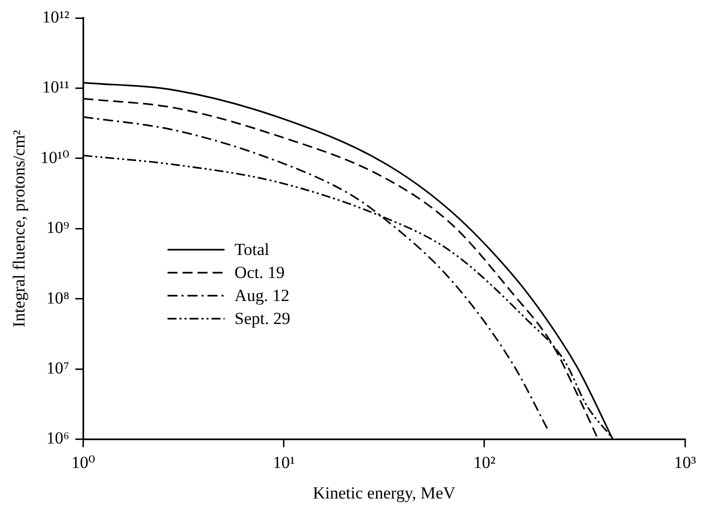 Image resolution: width=715 pixels, height=514 pixels. I want to click on x-tick-label: 10², so click(484, 462).